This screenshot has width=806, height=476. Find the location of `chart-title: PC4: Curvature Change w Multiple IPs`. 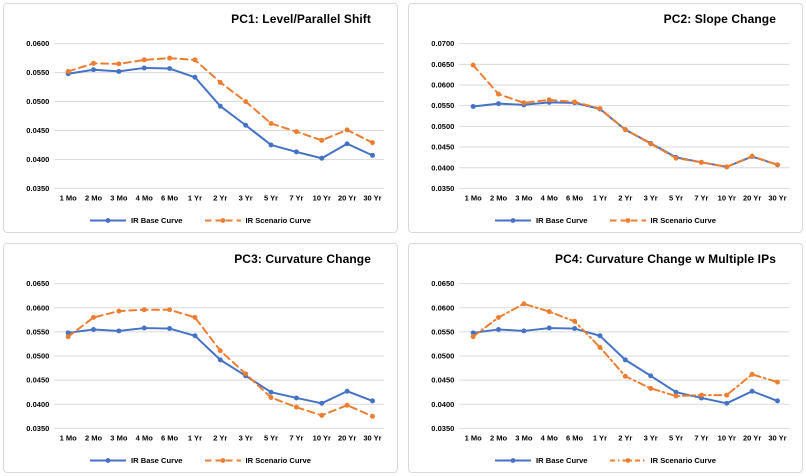

chart-title: PC4: Curvature Change w Multiple IPs is located at coordinates (665, 259).